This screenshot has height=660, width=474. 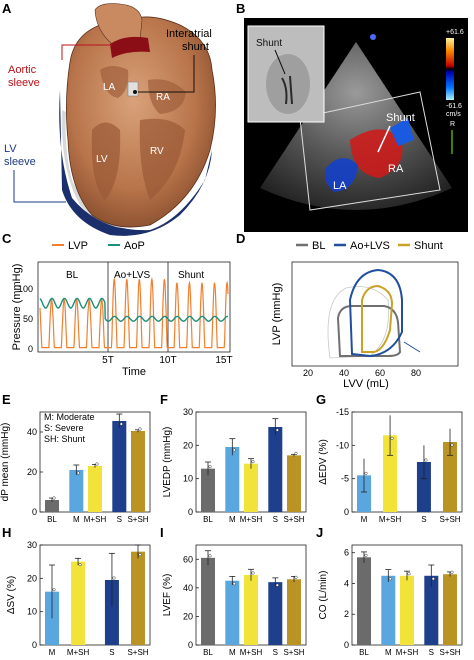 What do you see at coordinates (189, 34) in the screenshot?
I see `label-shunt-line1: Interatrial` at bounding box center [189, 34].